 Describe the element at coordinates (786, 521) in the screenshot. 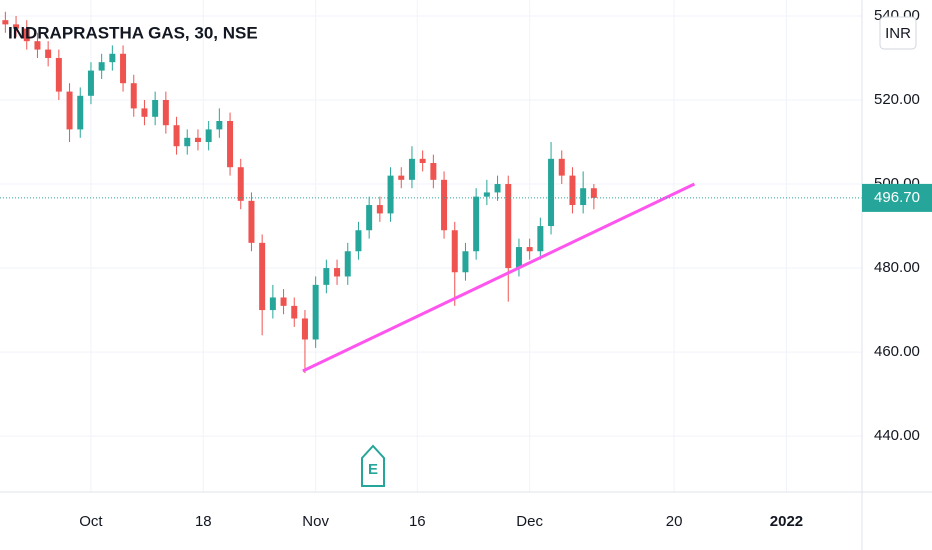

I see `x-tick-label: 2022` at that location.